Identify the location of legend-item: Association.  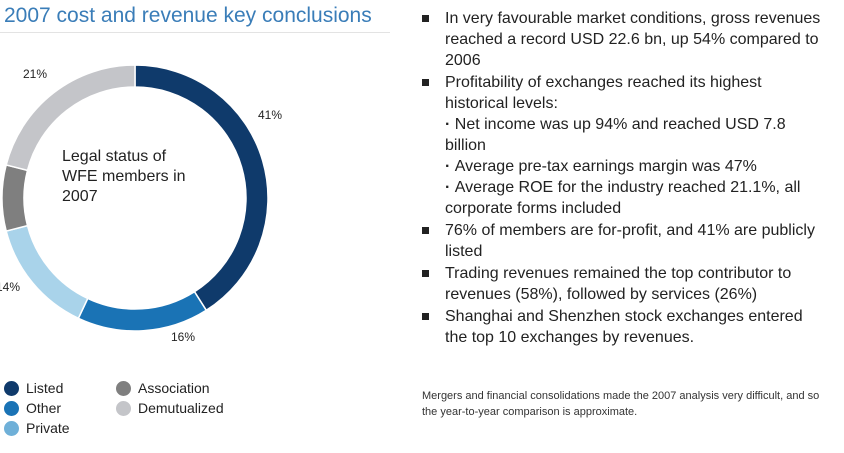
(163, 388).